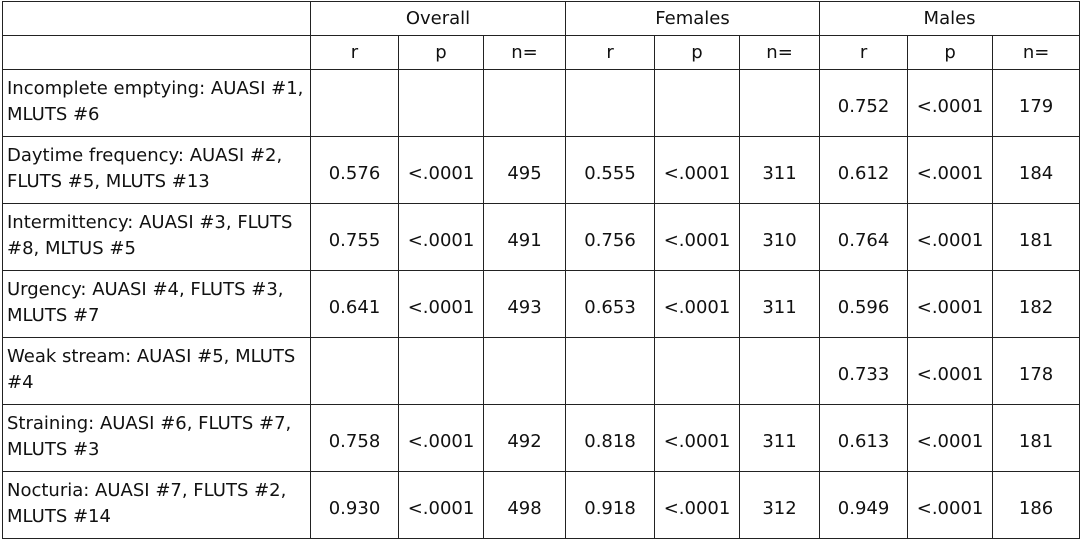  I want to click on group-header-females: Females, so click(693, 18).